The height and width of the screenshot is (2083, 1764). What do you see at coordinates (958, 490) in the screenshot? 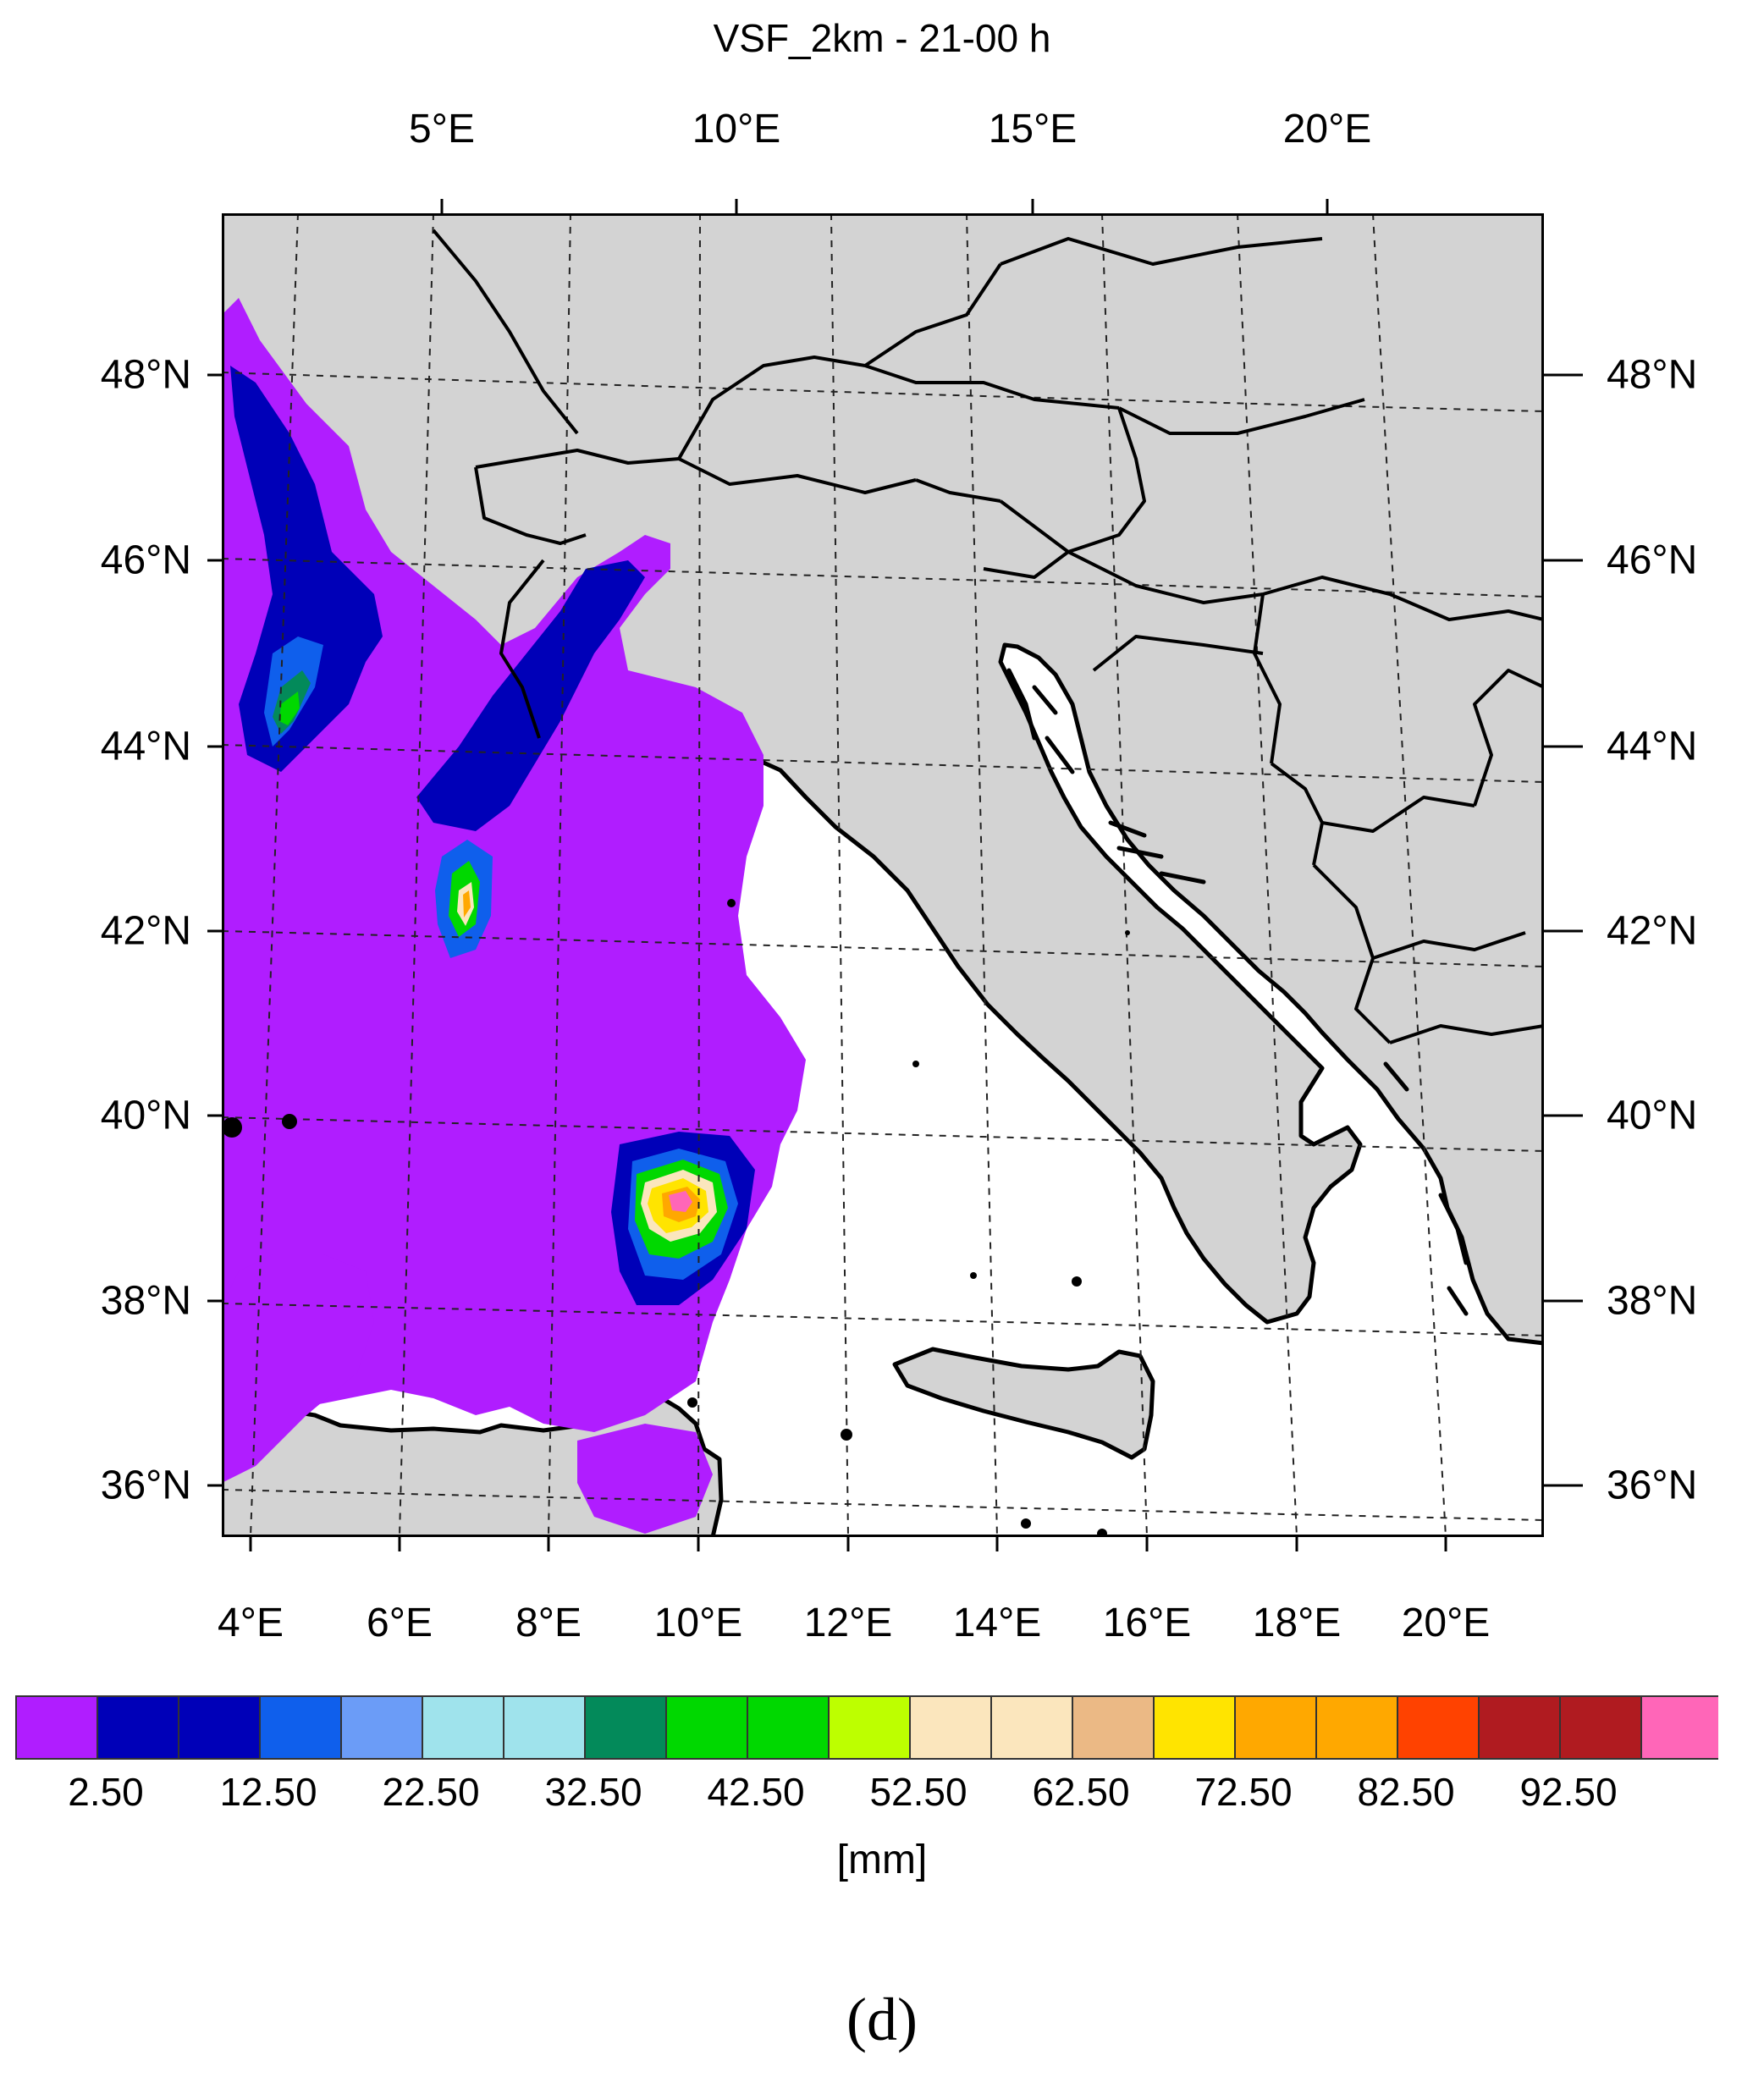
I see `border-austria-slovenia` at bounding box center [958, 490].